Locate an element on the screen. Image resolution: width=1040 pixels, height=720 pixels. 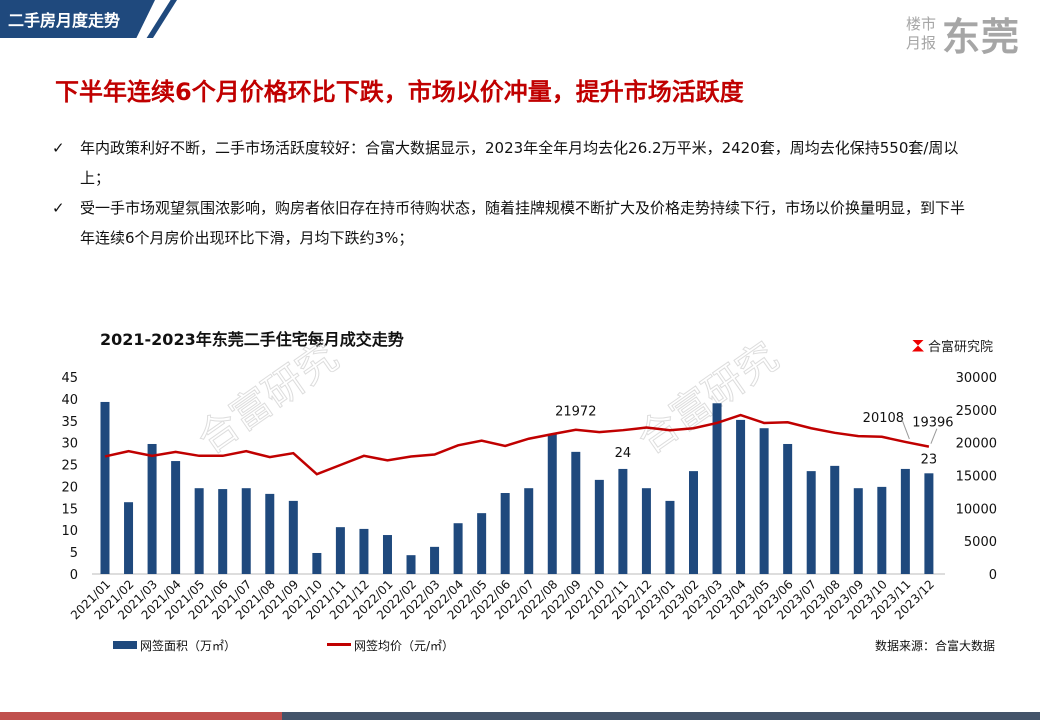
legend-swatch-area is located at coordinates (125, 645).